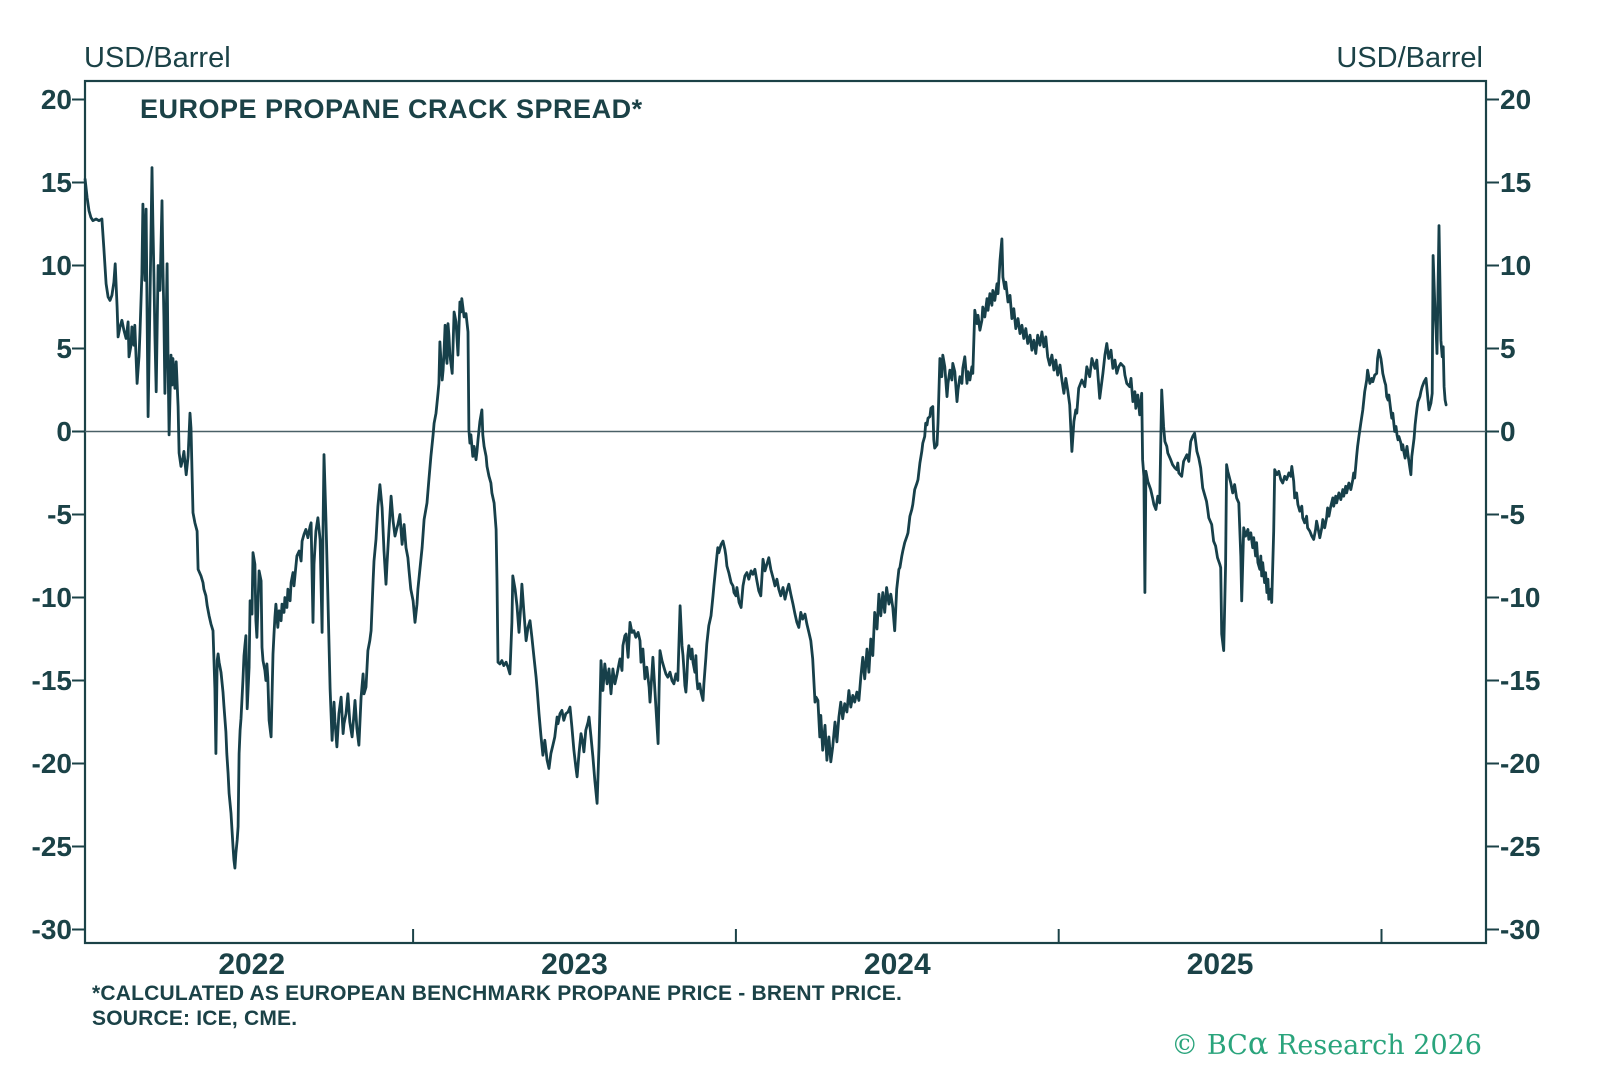 Image resolution: width=1600 pixels, height=1080 pixels. I want to click on y-axis-unit-right: USD/Barrel, so click(1409, 58).